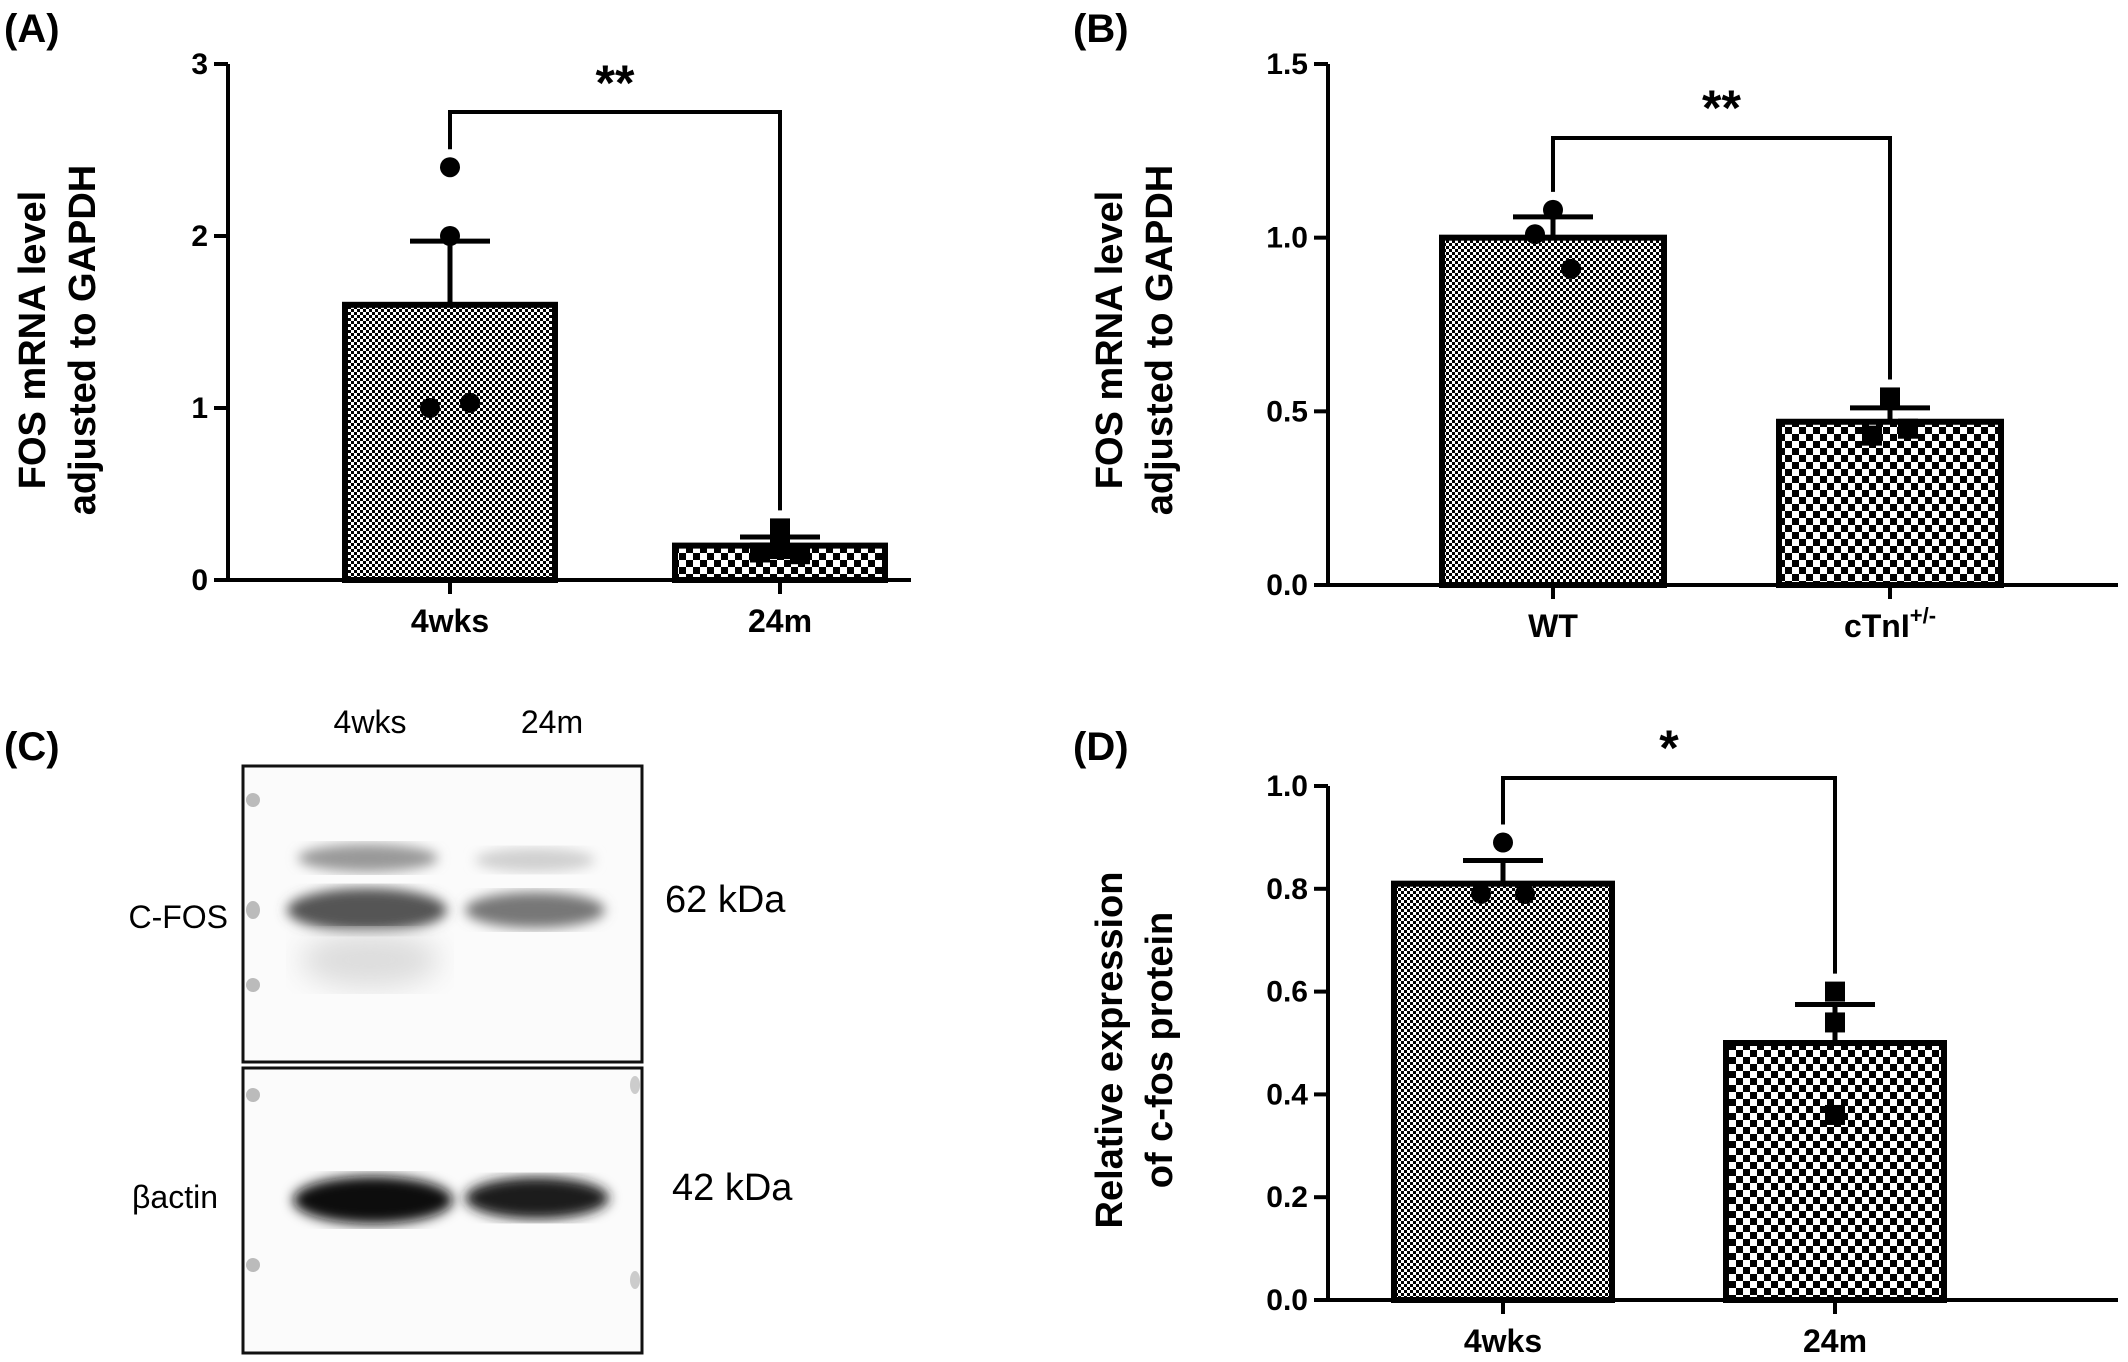 The height and width of the screenshot is (1362, 2128). What do you see at coordinates (1101, 747) in the screenshot?
I see `panel-label-d: (D)` at bounding box center [1101, 747].